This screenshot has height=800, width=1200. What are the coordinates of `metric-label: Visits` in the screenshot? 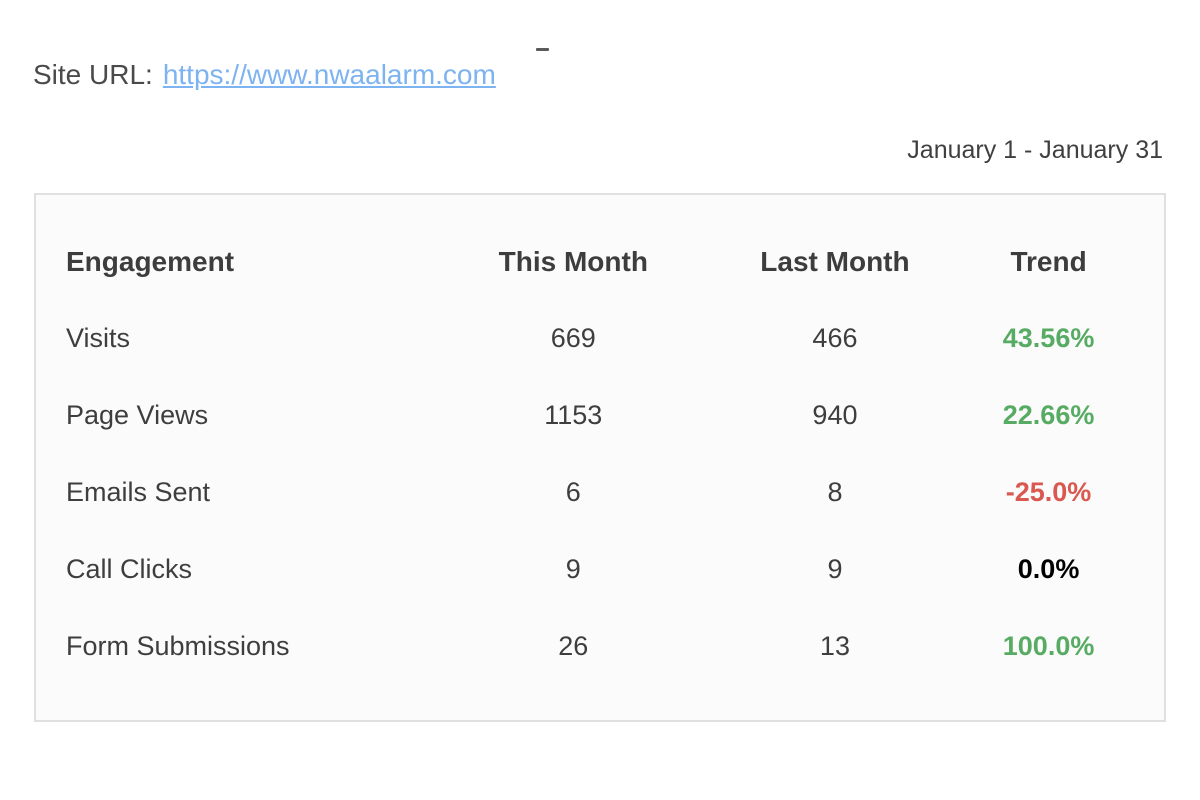 It's located at (98, 338).